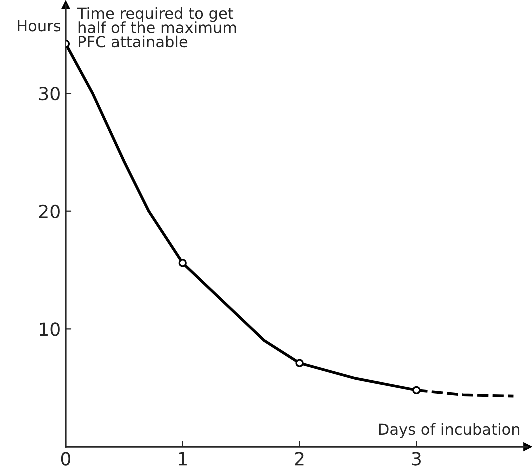 This screenshot has height=474, width=532. What do you see at coordinates (49, 211) in the screenshot?
I see `y-tick-label: 20` at bounding box center [49, 211].